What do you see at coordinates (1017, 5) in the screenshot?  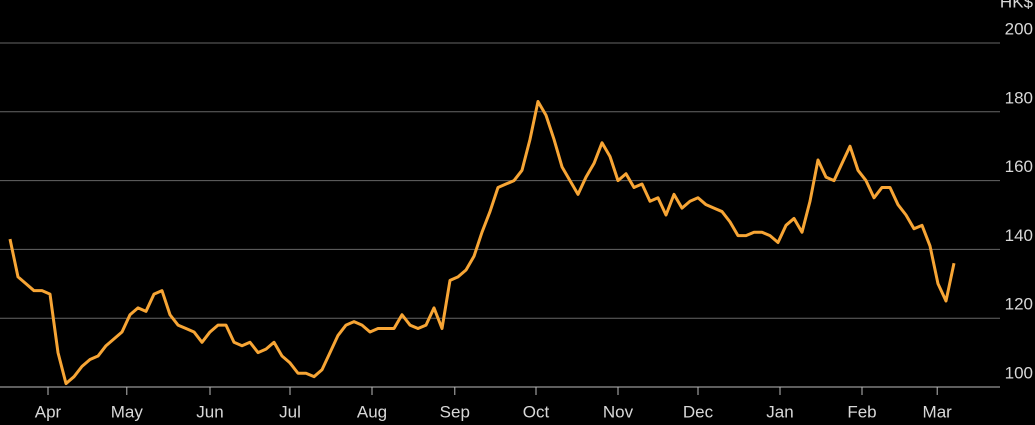 I see `y-unit: HK$` at bounding box center [1017, 5].